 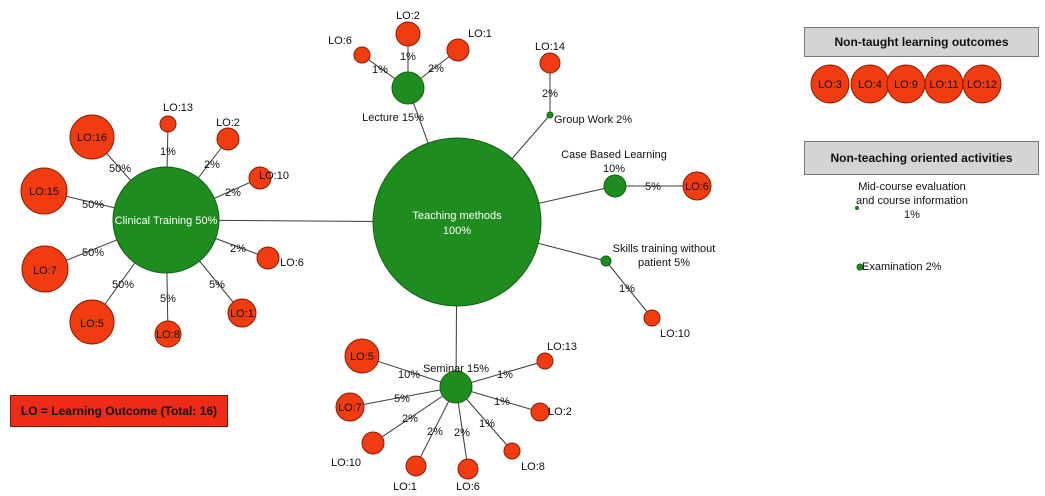 What do you see at coordinates (653, 187) in the screenshot?
I see `outcome-pct-case-0: 5%` at bounding box center [653, 187].